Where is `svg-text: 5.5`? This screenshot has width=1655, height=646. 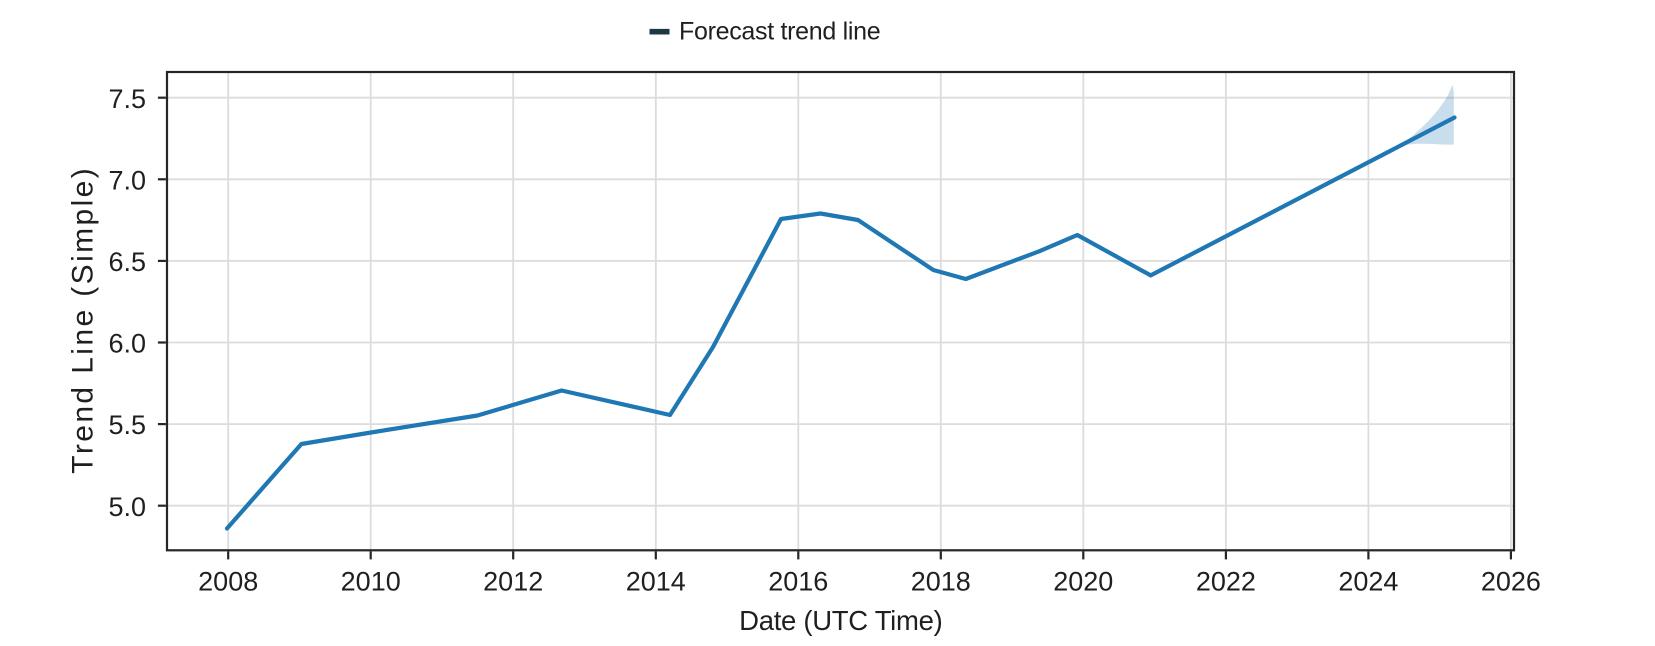 svg-text: 5.5 is located at coordinates (127, 425).